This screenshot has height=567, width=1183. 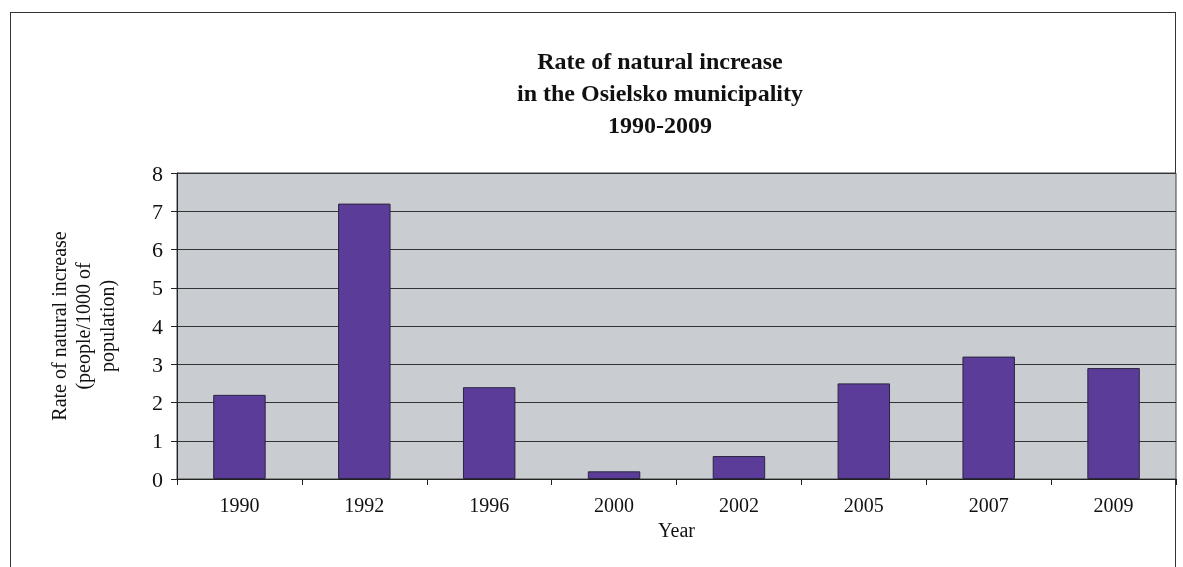 I want to click on y-tick-label: 7, so click(x=157, y=211).